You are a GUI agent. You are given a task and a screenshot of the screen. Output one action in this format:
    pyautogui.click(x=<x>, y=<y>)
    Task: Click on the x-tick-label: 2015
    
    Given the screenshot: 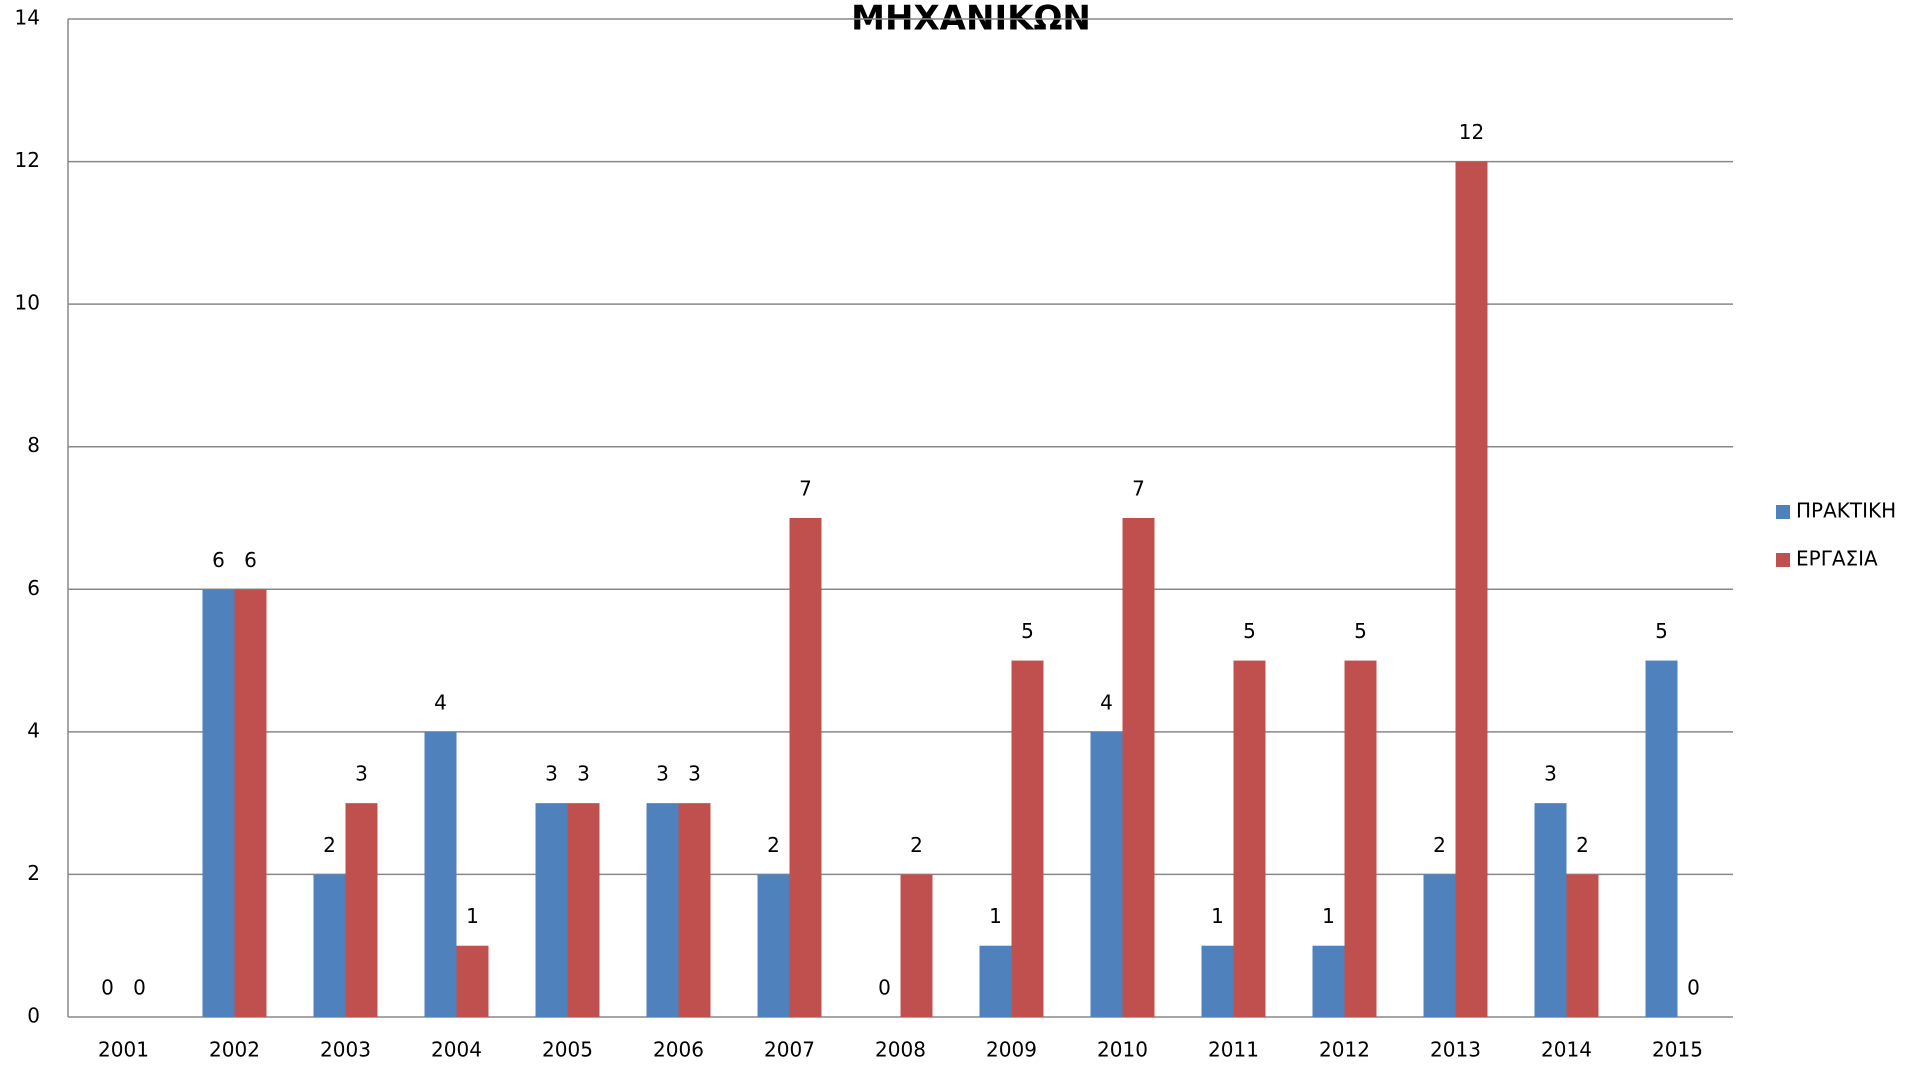 What is the action you would take?
    pyautogui.click(x=1677, y=1050)
    